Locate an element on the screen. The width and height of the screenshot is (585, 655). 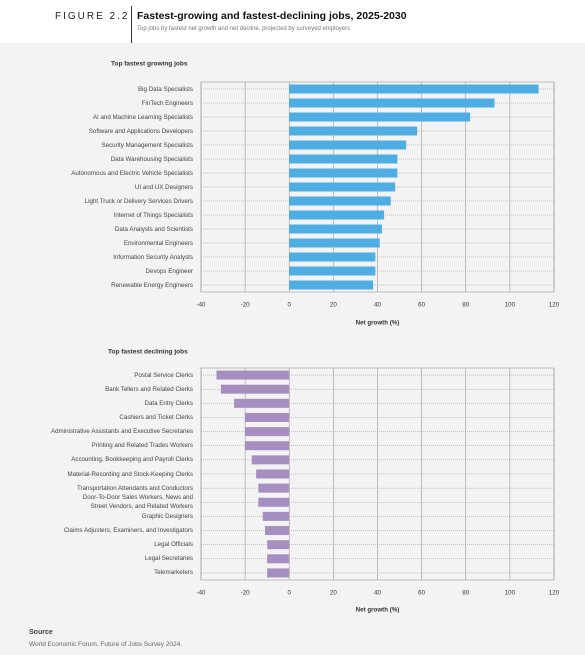
category-label-box: Printing and Related Trades Workers is located at coordinates (103, 446).